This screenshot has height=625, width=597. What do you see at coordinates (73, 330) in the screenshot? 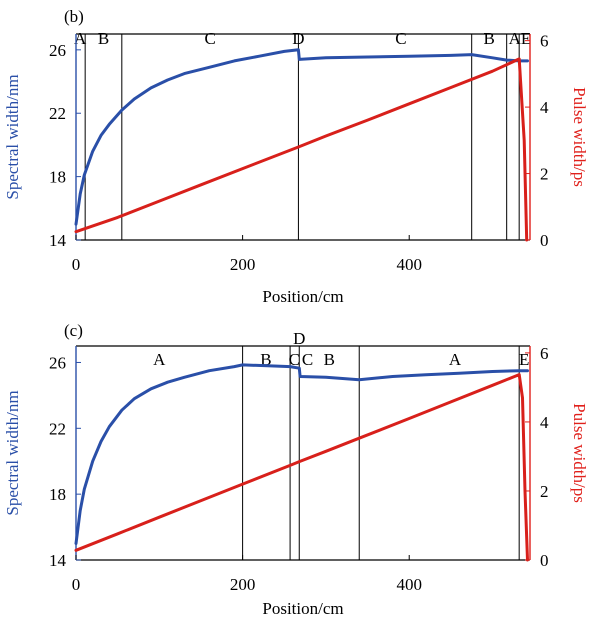
I see `panel-label: (c)` at bounding box center [73, 330].